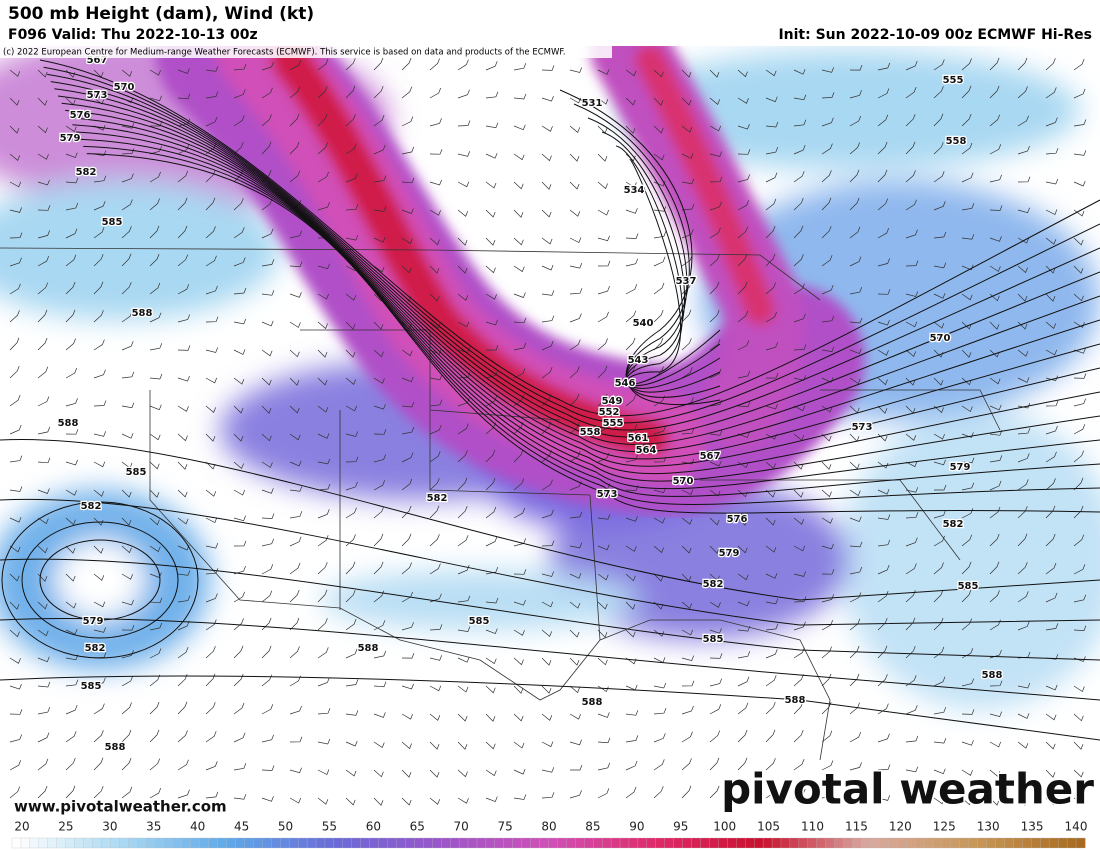 The image size is (1100, 850). What do you see at coordinates (607, 494) in the screenshot?
I see `contour-label: 573` at bounding box center [607, 494].